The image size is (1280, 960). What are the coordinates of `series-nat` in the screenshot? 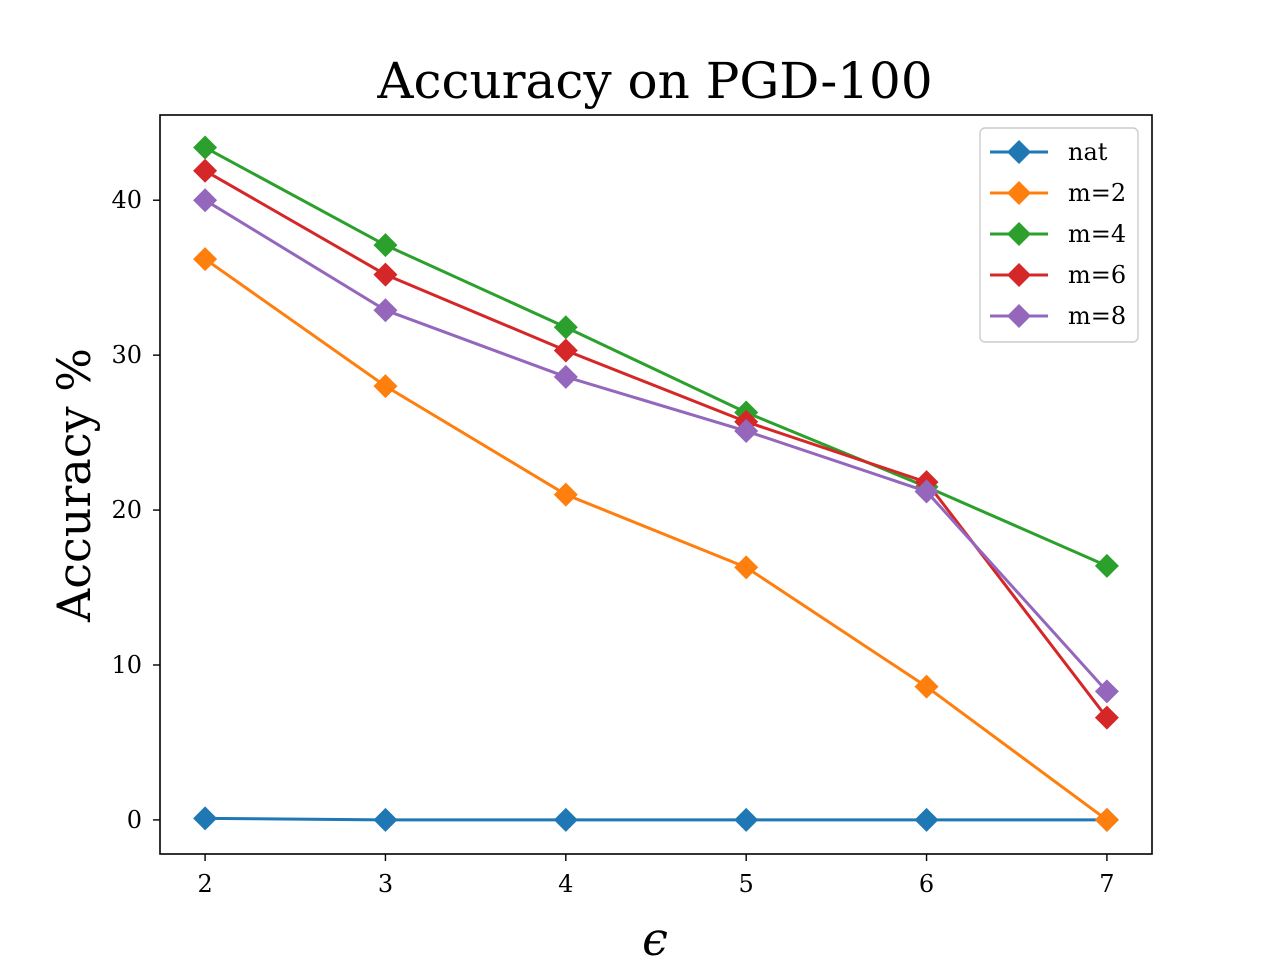 It's located at (656, 819).